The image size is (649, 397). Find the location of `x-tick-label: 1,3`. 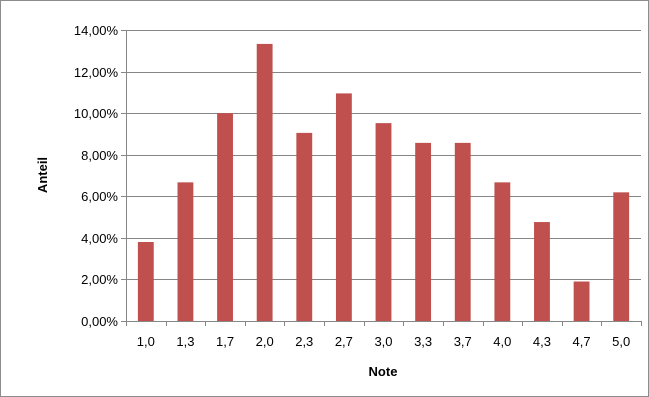

x-tick-label: 1,3 is located at coordinates (185, 341).